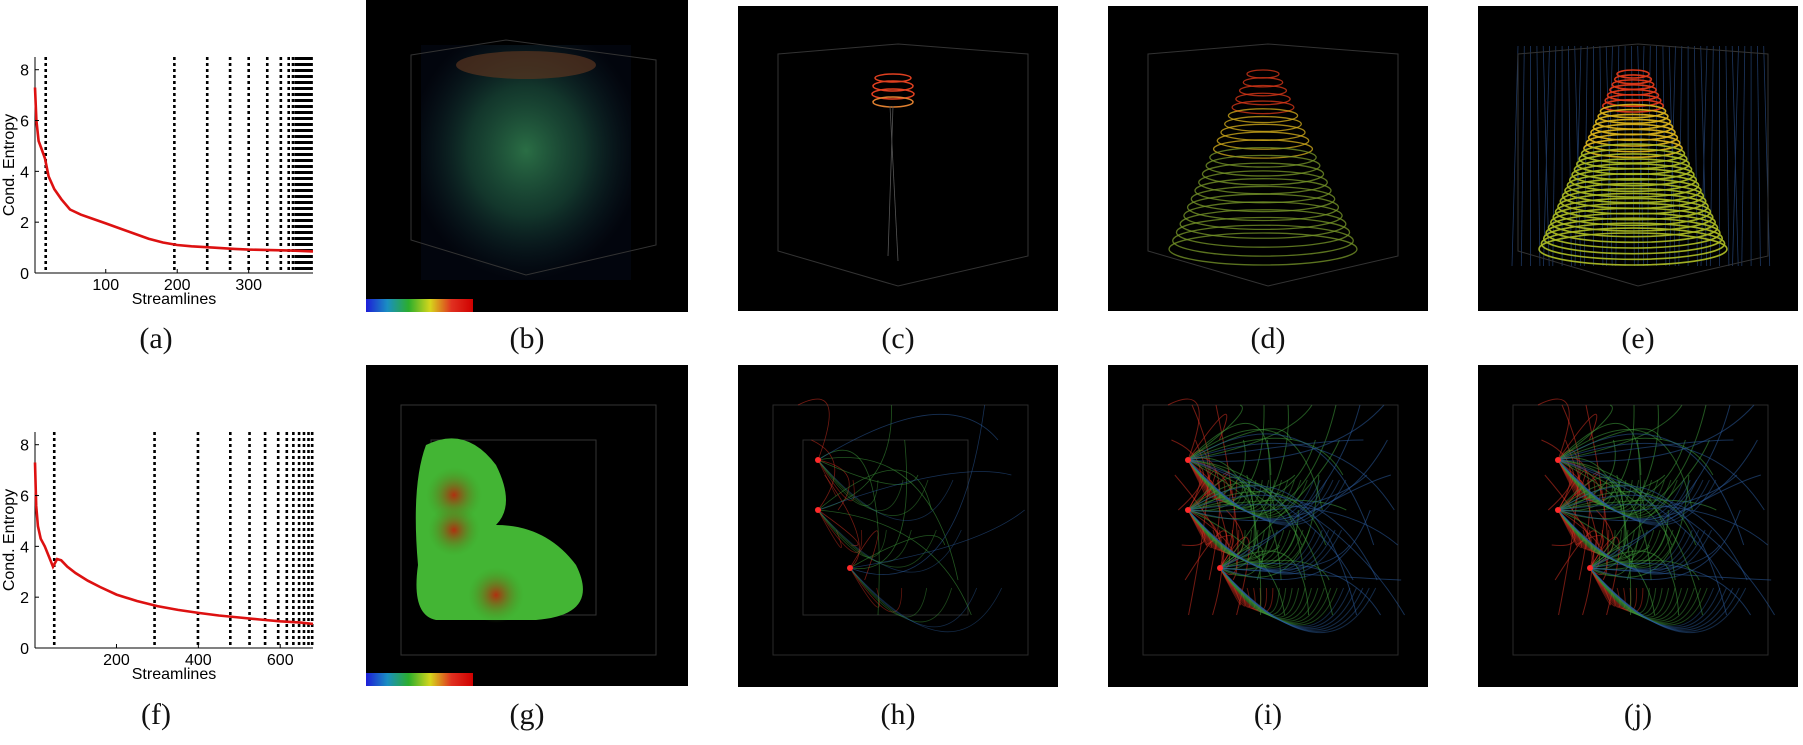  What do you see at coordinates (527, 338) in the screenshot?
I see `caption-b: (b)` at bounding box center [527, 338].